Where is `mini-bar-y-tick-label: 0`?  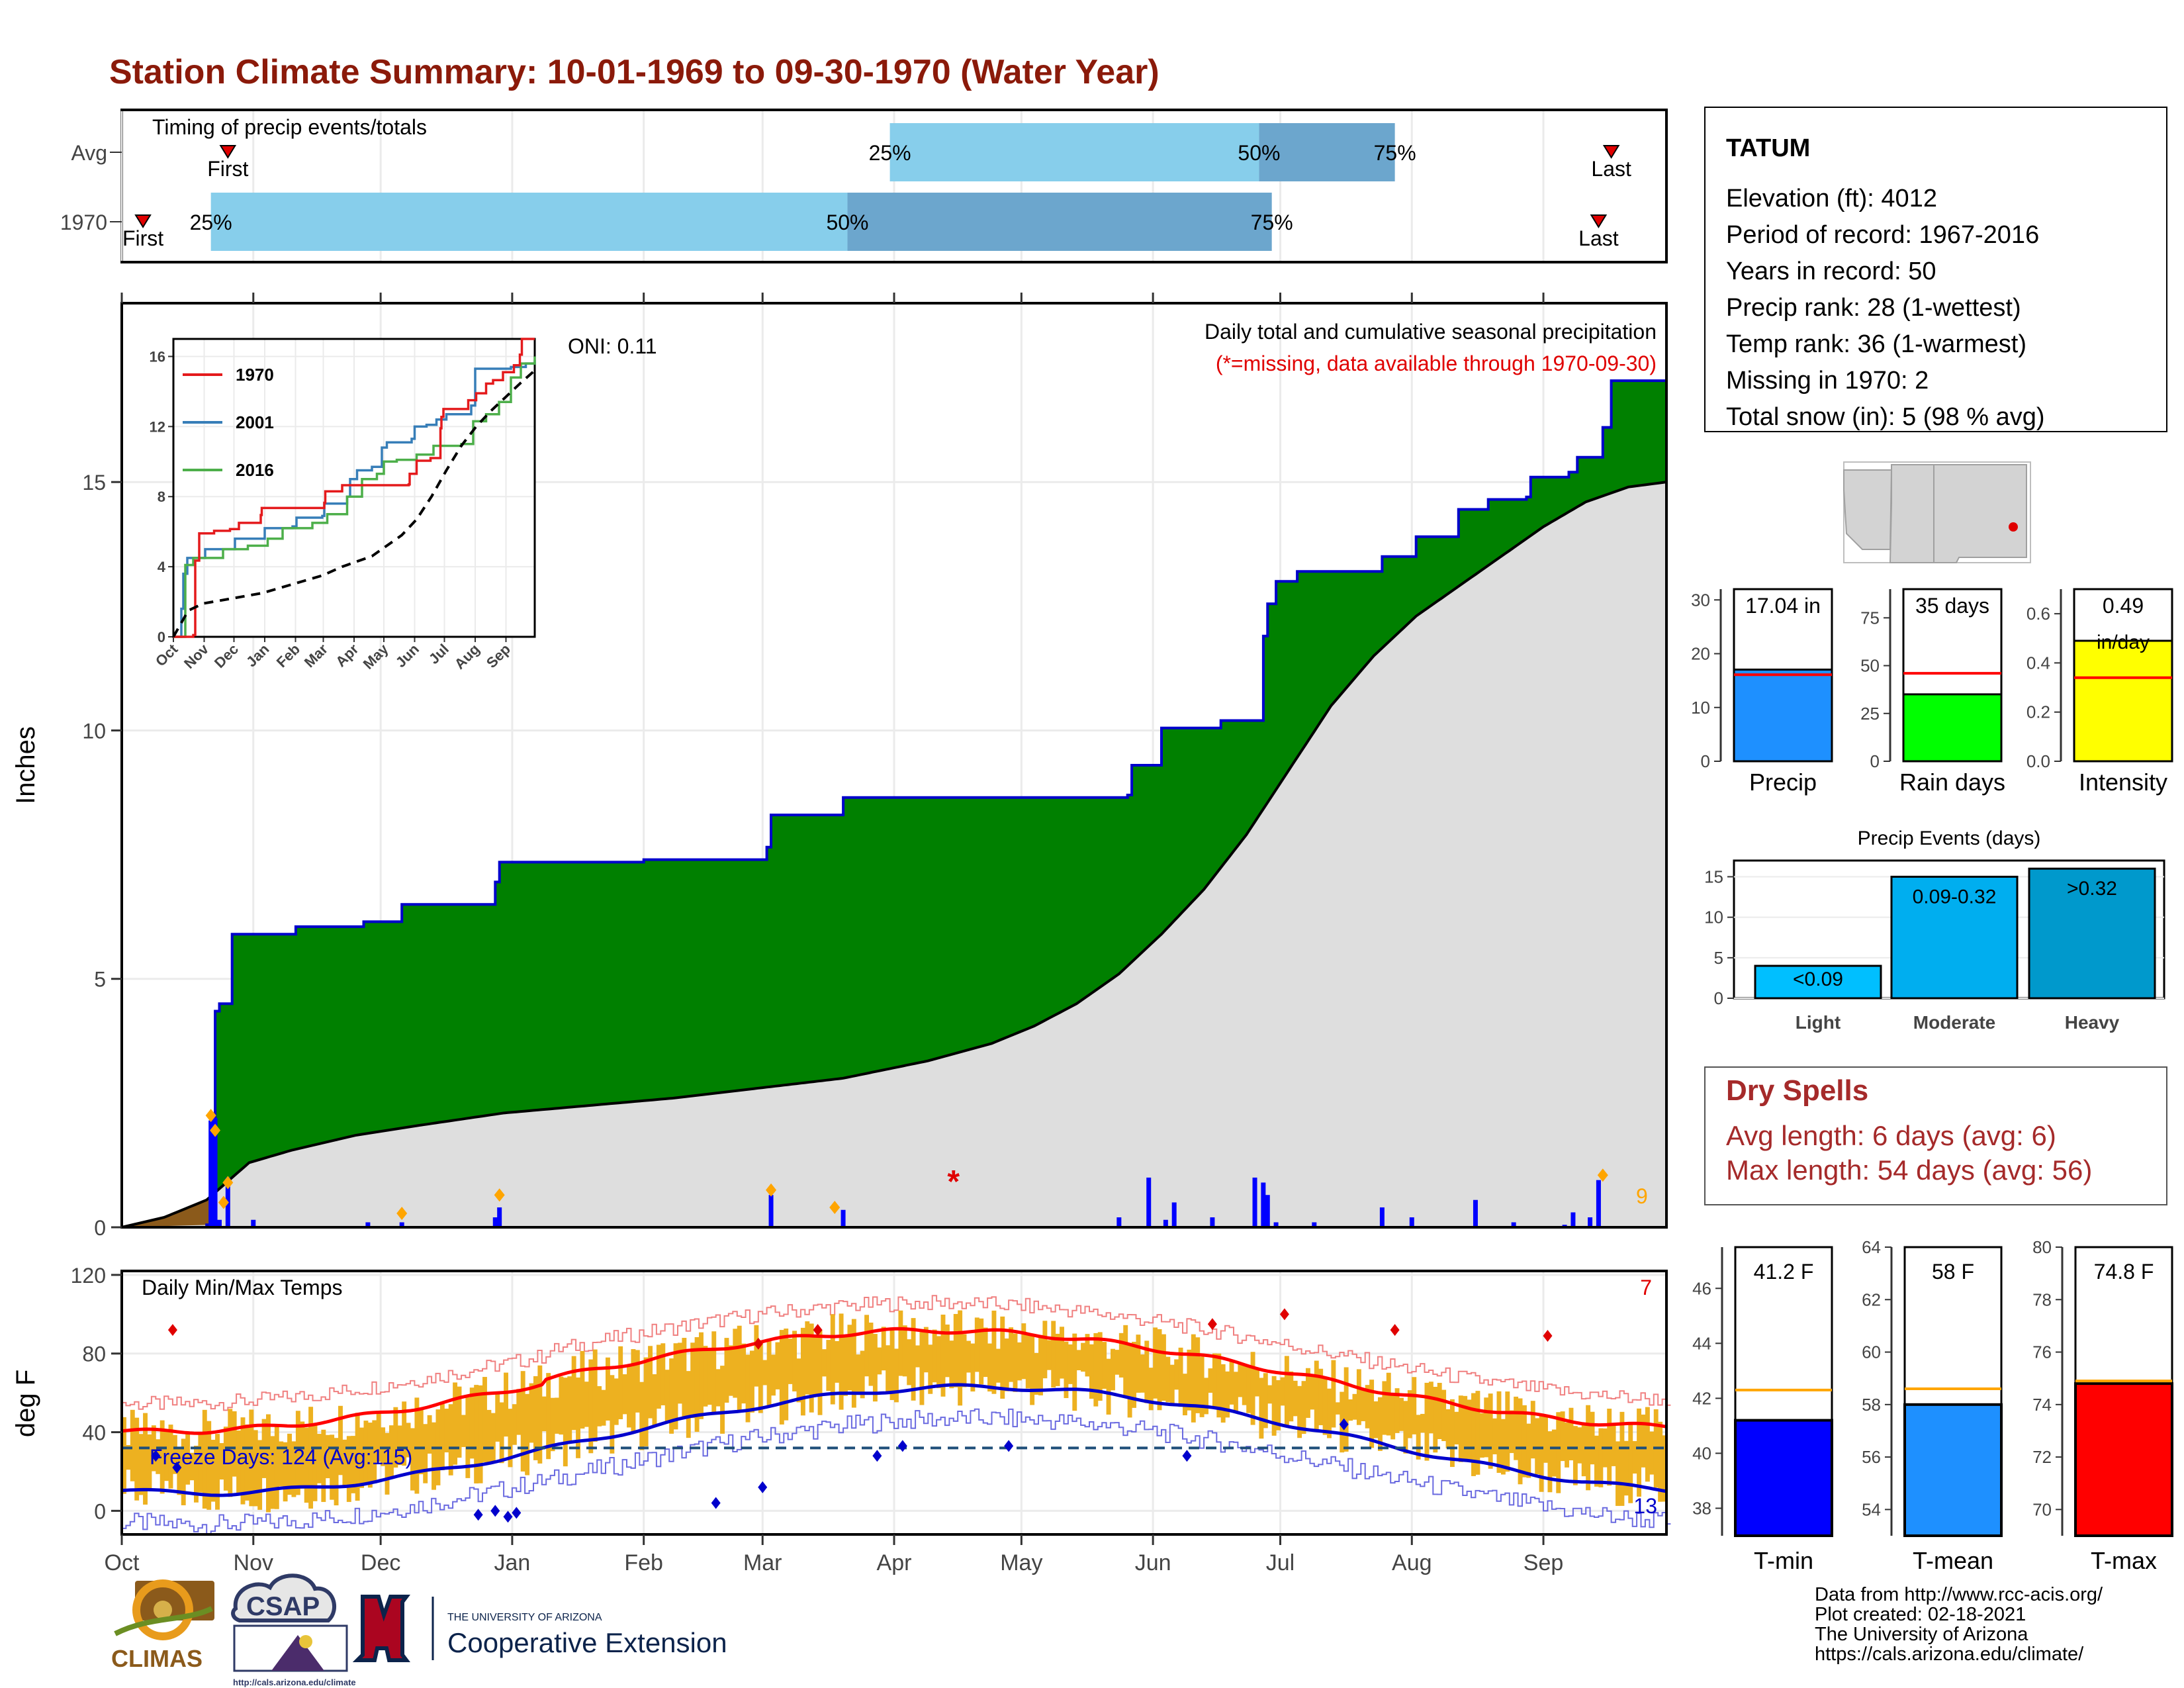
mini-bar-y-tick-label: 0 is located at coordinates (1875, 761).